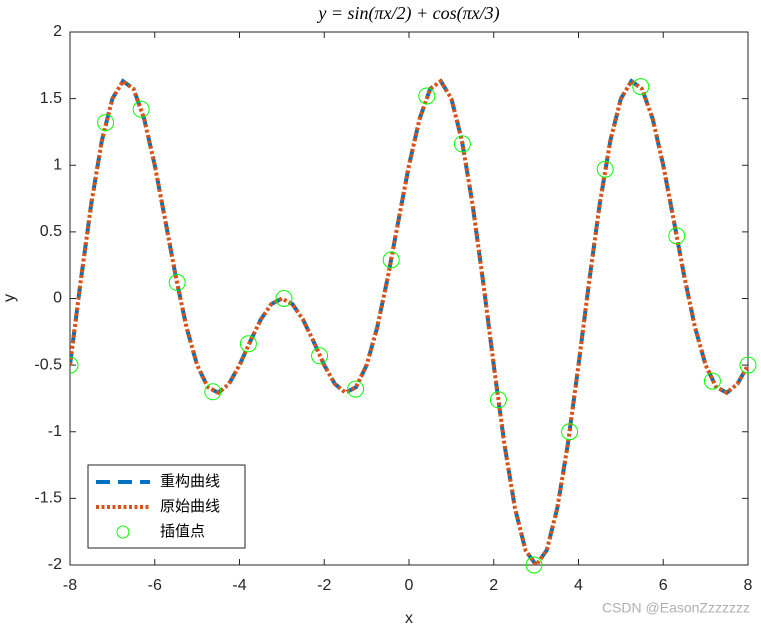 The width and height of the screenshot is (761, 628). I want to click on legend-marker, so click(123, 532).